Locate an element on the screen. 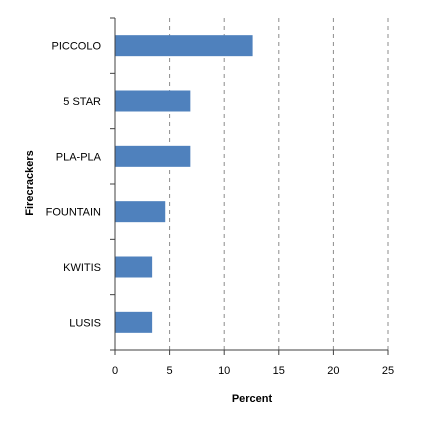  y-tick-label: 5 STAR is located at coordinates (82, 102).